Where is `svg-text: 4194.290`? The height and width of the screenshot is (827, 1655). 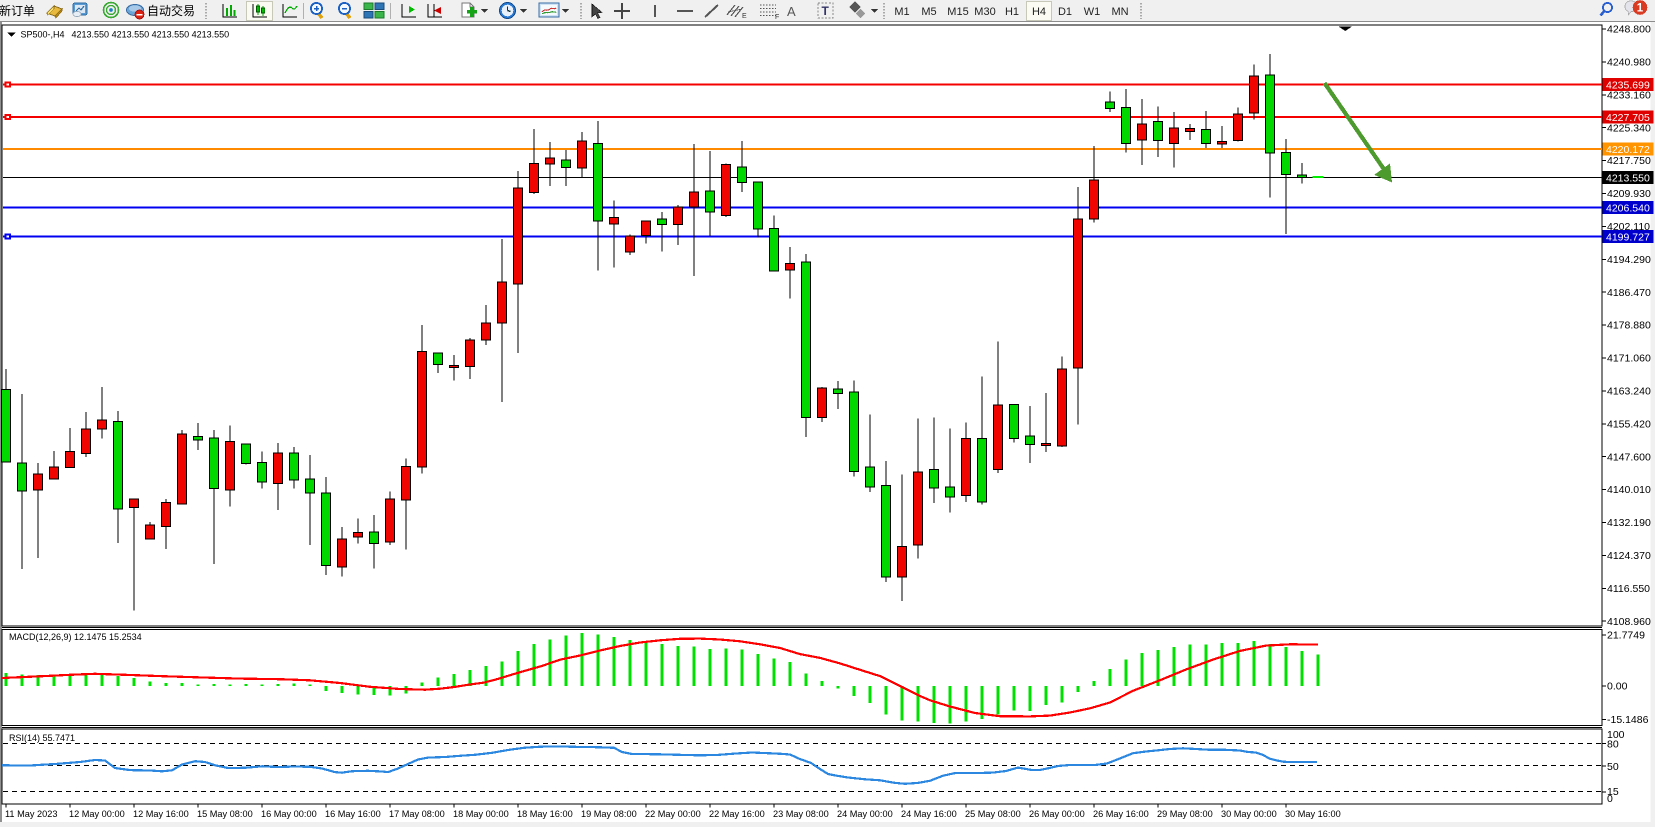
svg-text: 4194.290 is located at coordinates (1629, 260).